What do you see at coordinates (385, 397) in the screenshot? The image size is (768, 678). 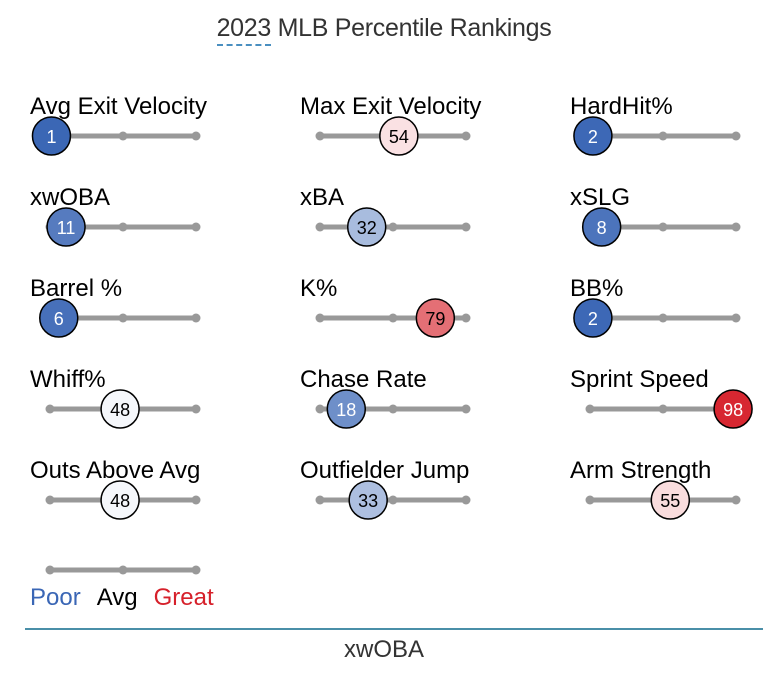 I see `metric-chase-rate: Chase Rate 18` at bounding box center [385, 397].